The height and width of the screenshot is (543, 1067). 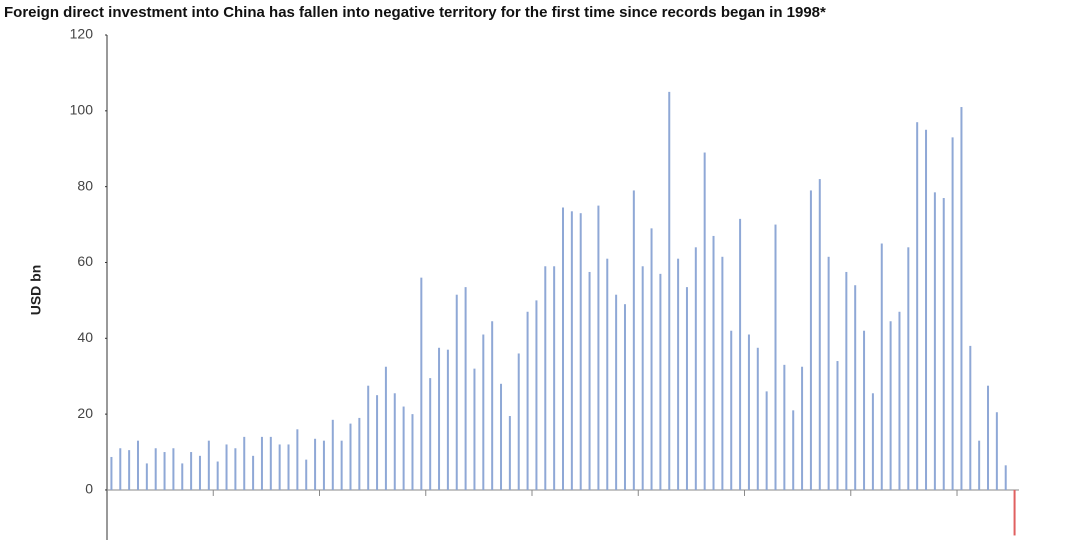 What do you see at coordinates (82, 110) in the screenshot?
I see `y-tick-label: 100` at bounding box center [82, 110].